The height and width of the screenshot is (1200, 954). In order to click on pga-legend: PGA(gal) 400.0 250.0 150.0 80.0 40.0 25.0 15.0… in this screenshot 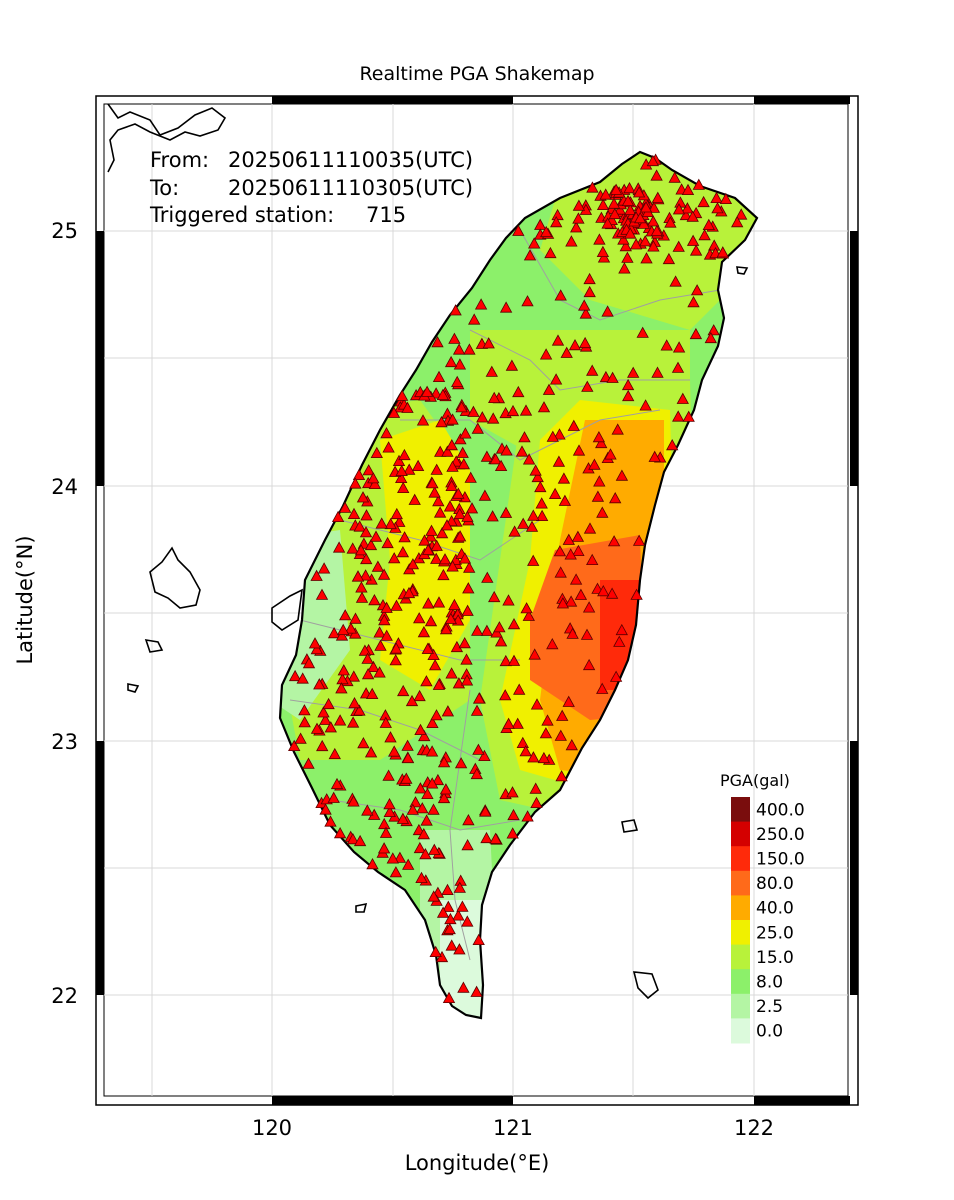, I will do `click(762, 907)`.